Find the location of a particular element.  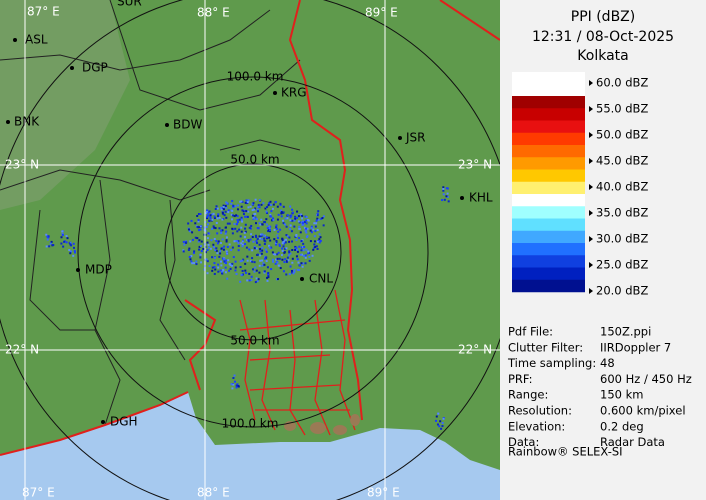

info-value: 48 is located at coordinates (607, 363).